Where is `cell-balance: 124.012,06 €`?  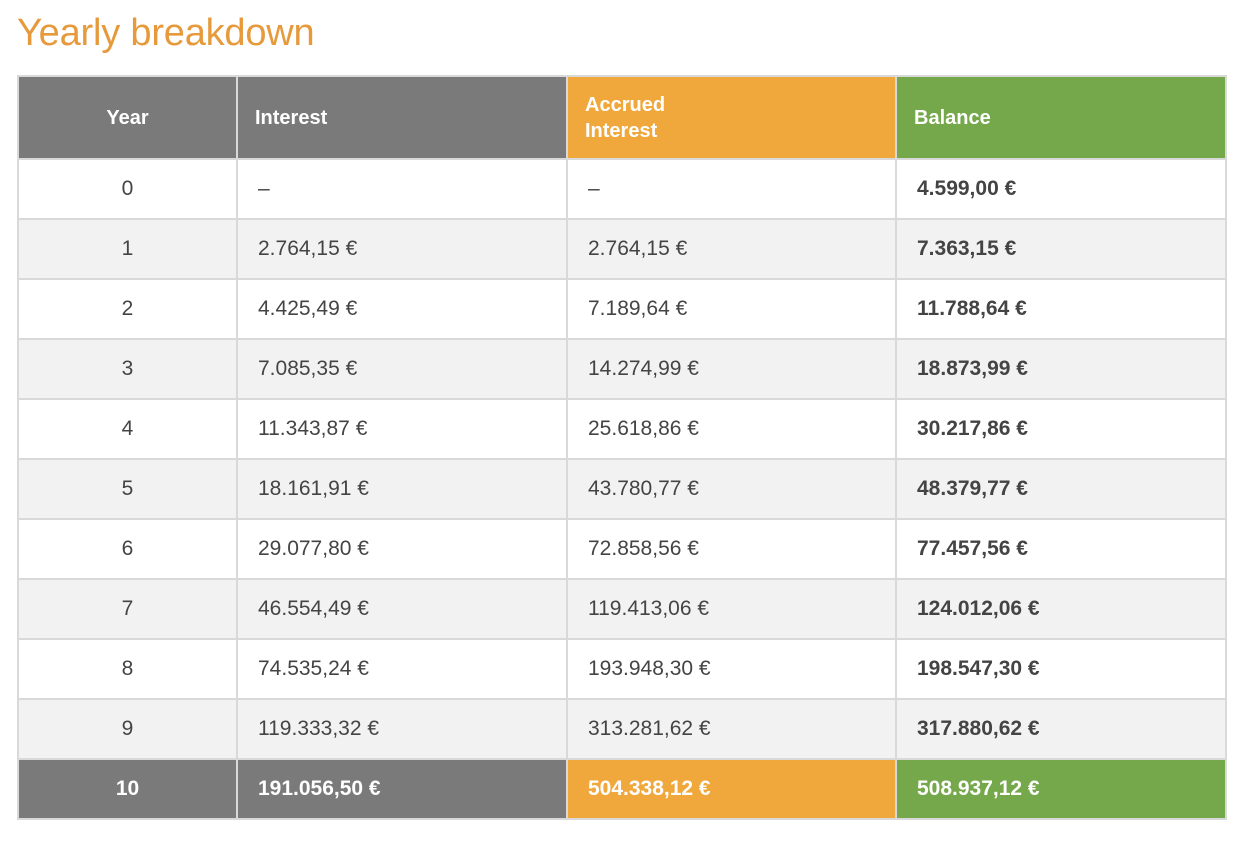
cell-balance: 124.012,06 € is located at coordinates (1061, 609).